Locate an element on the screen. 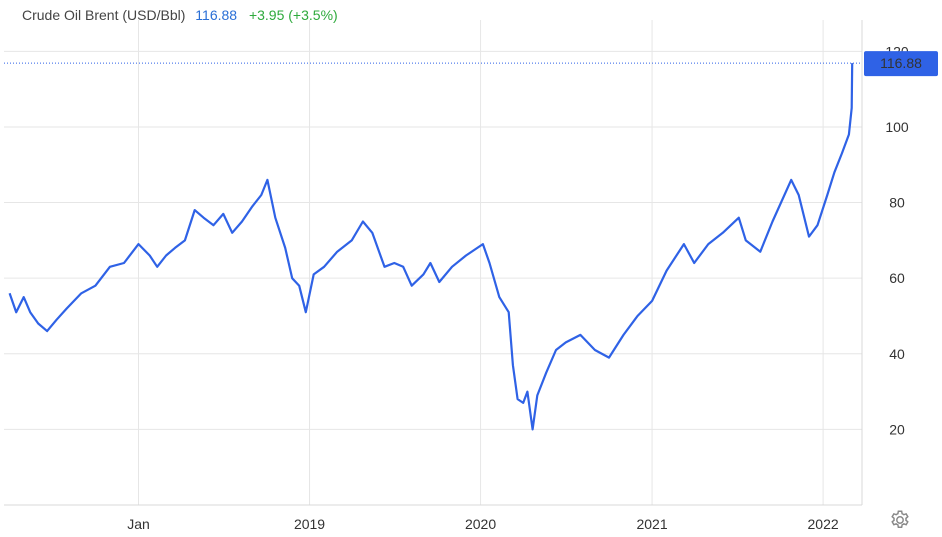 This screenshot has height=537, width=942. x-tick-label: 2020 is located at coordinates (480, 524).